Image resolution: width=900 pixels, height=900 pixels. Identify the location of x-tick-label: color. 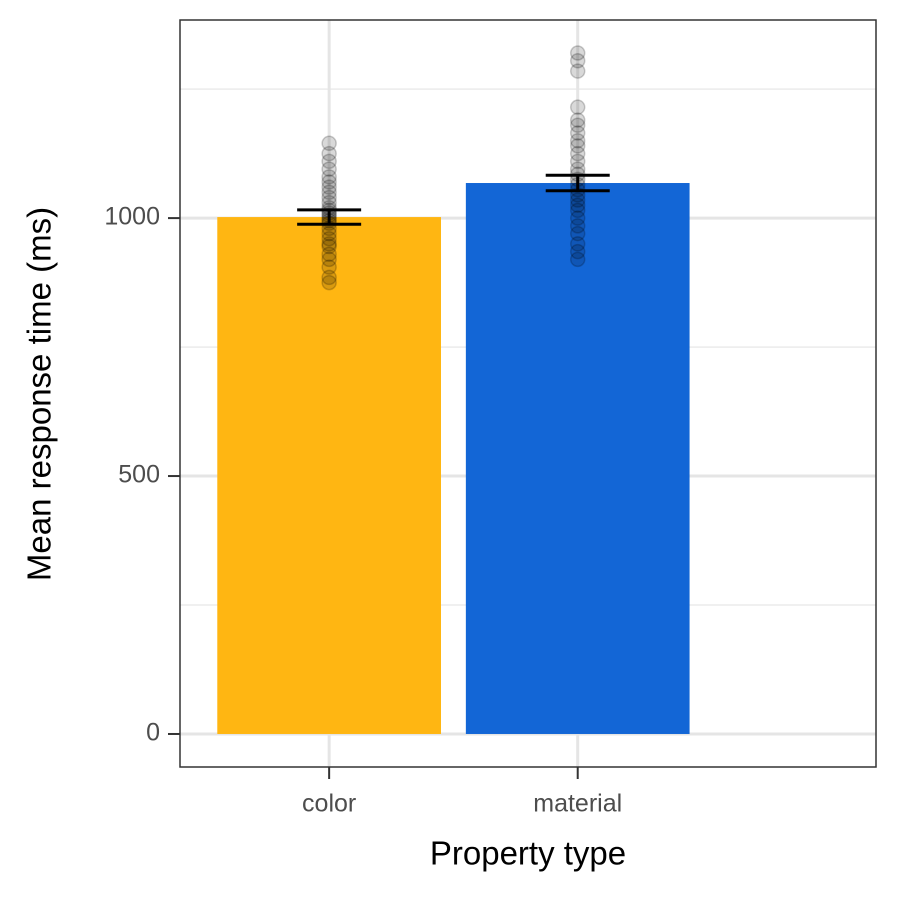
(329, 804).